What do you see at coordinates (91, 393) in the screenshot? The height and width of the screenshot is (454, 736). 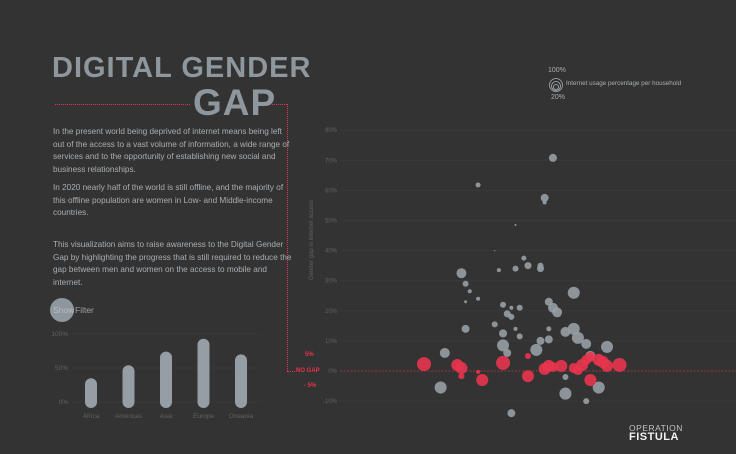 I see `bar-africa` at bounding box center [91, 393].